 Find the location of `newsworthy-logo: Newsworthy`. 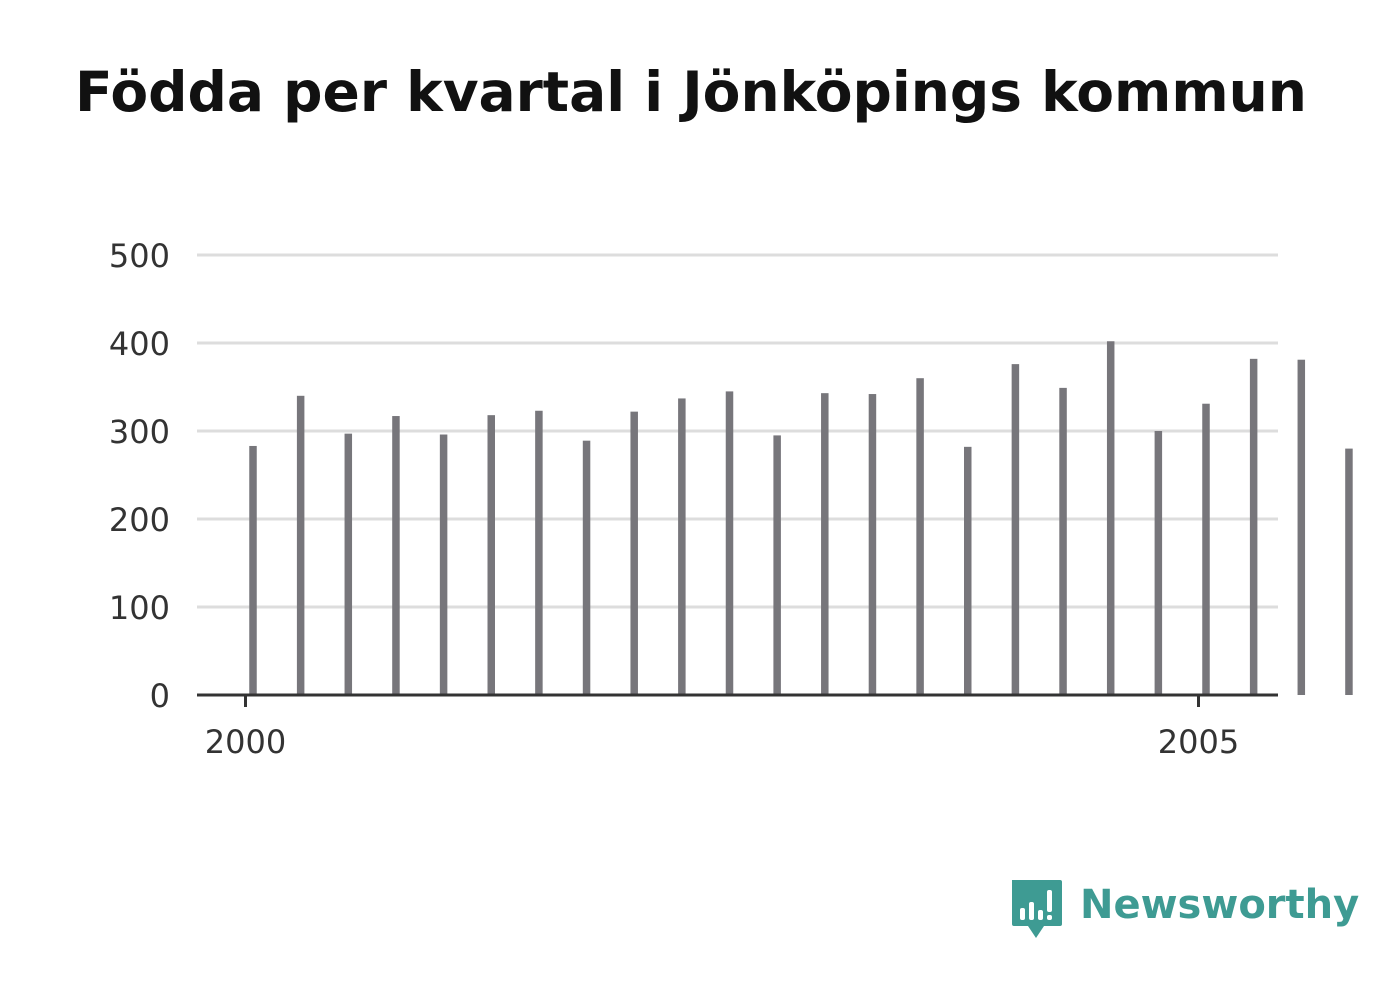

newsworthy-logo: Newsworthy is located at coordinates (1184, 910).